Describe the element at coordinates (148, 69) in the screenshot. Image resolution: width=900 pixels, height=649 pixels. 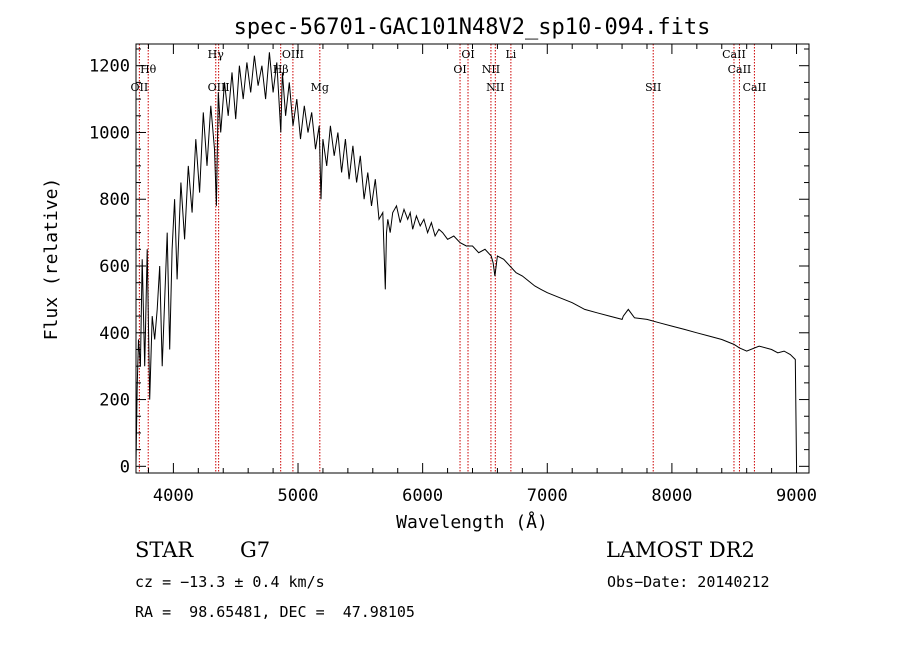
I see `line-marker-label: Hθ` at that location.